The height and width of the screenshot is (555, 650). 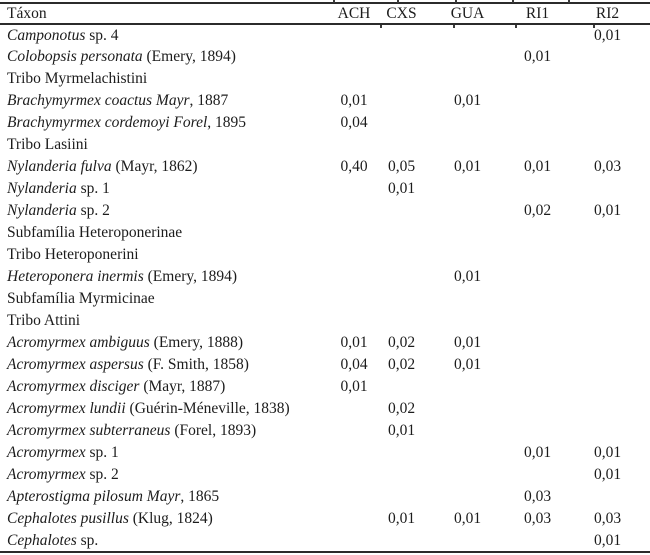 I want to click on table-row: Tribo Lasiini, so click(x=325, y=145).